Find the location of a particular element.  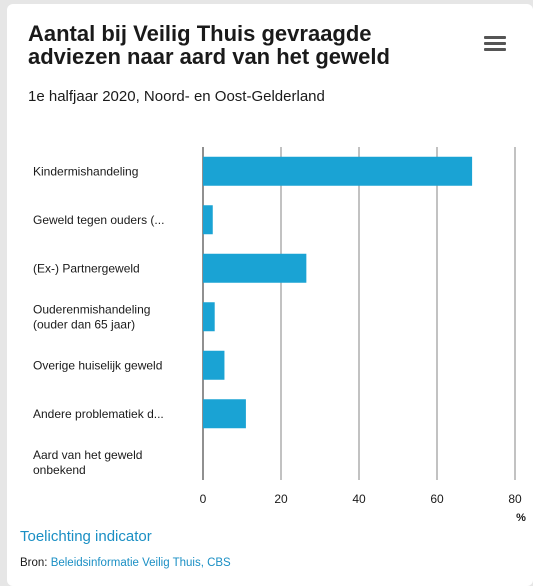

source-prefix: Bron: is located at coordinates (35, 563).